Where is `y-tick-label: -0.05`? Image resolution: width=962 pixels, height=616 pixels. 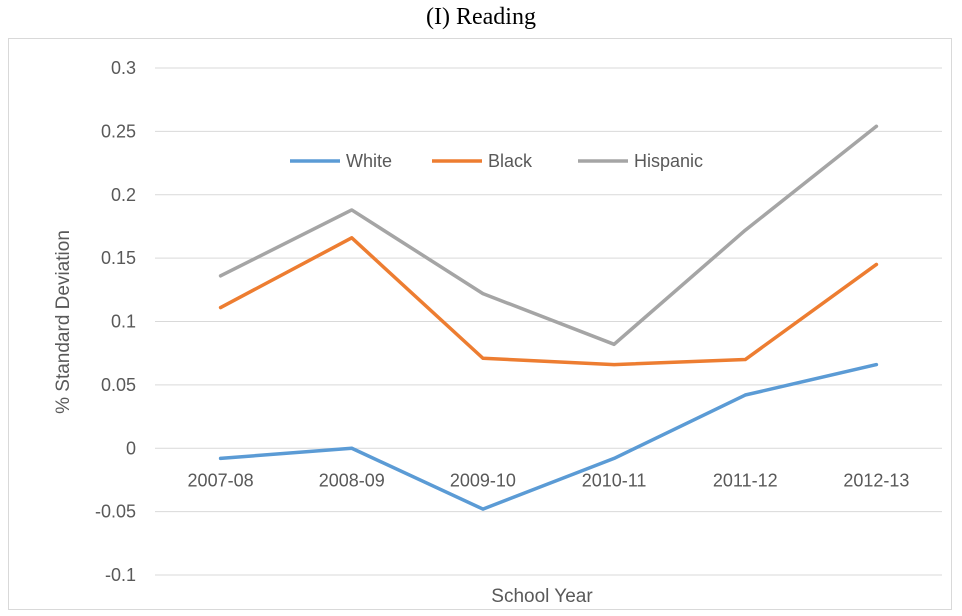 y-tick-label: -0.05 is located at coordinates (115, 512).